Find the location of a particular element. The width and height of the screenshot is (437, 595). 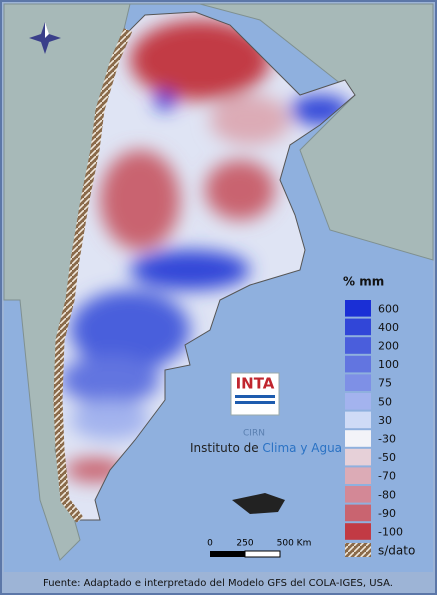

scale-label: 500 Km is located at coordinates (294, 544).